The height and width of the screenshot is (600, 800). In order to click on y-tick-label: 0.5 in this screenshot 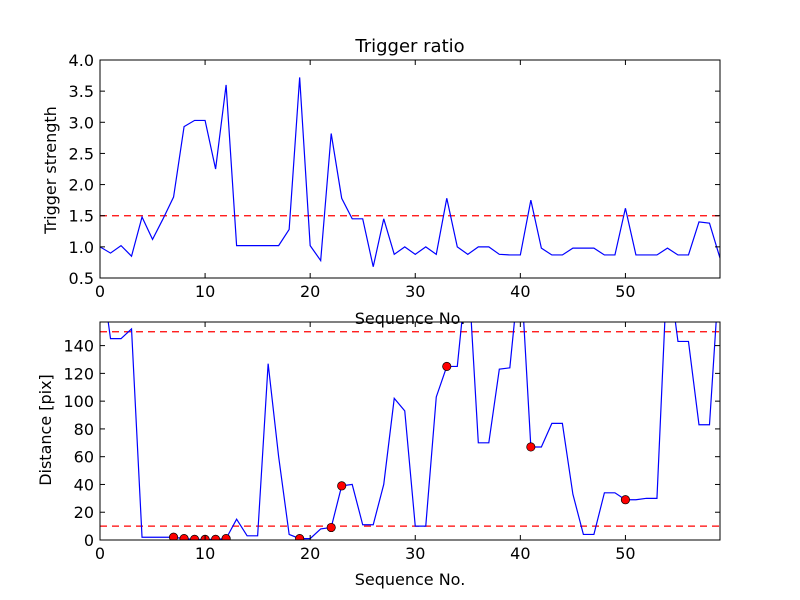, I will do `click(81, 278)`.